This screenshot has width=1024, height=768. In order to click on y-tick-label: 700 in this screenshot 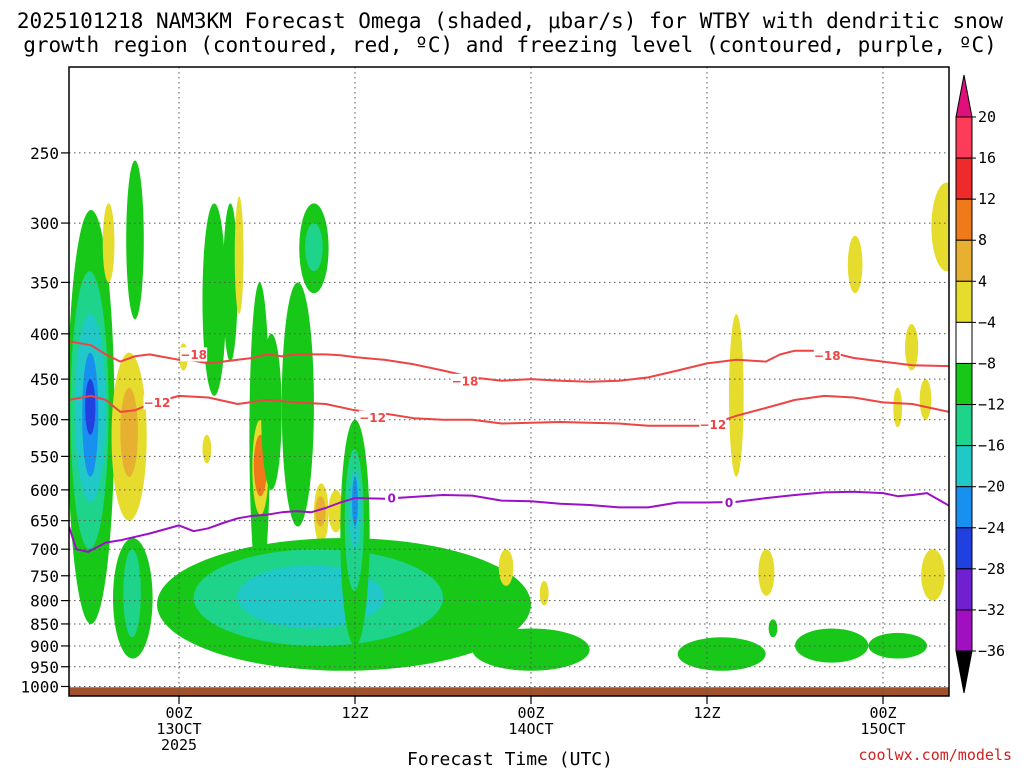, I will do `click(44, 549)`.